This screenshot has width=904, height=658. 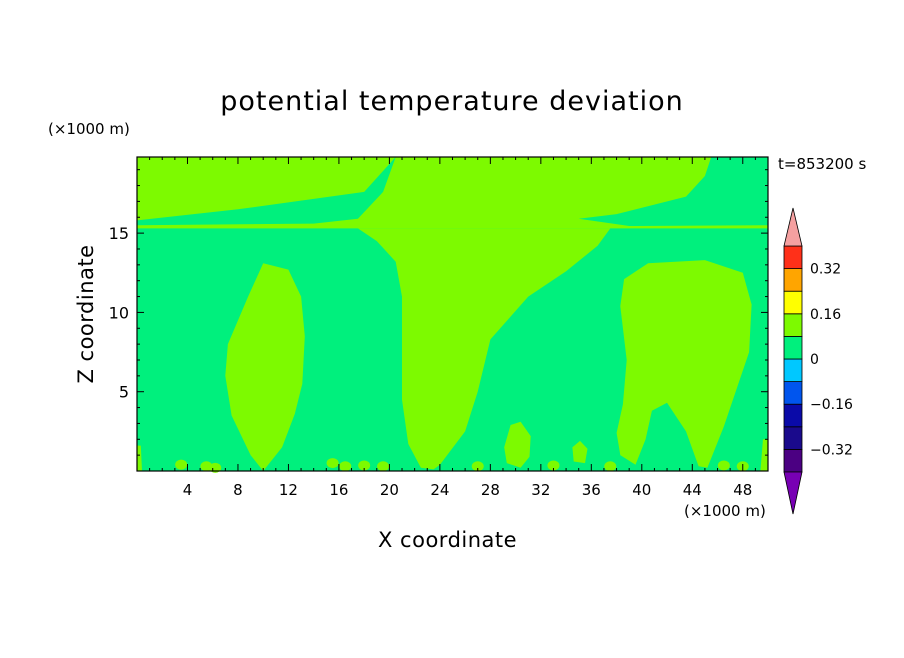 What do you see at coordinates (188, 490) in the screenshot?
I see `x-tick-label: 4` at bounding box center [188, 490].